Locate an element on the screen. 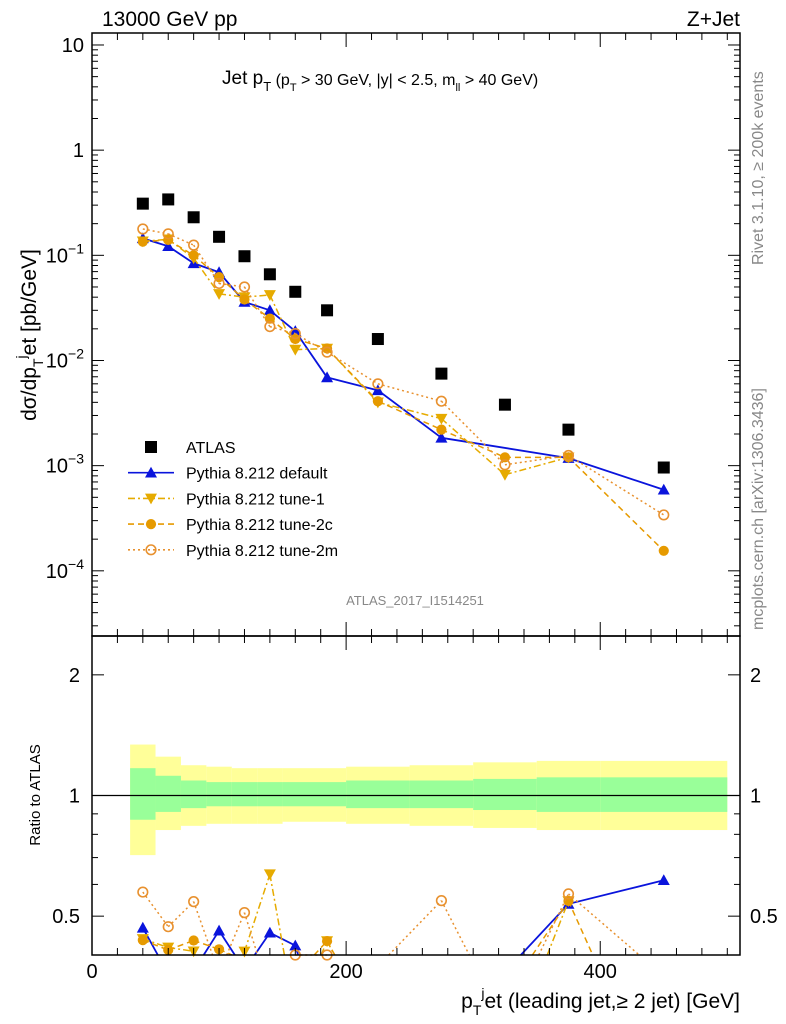  y-tick-label-base: 1 is located at coordinates (78, 151).